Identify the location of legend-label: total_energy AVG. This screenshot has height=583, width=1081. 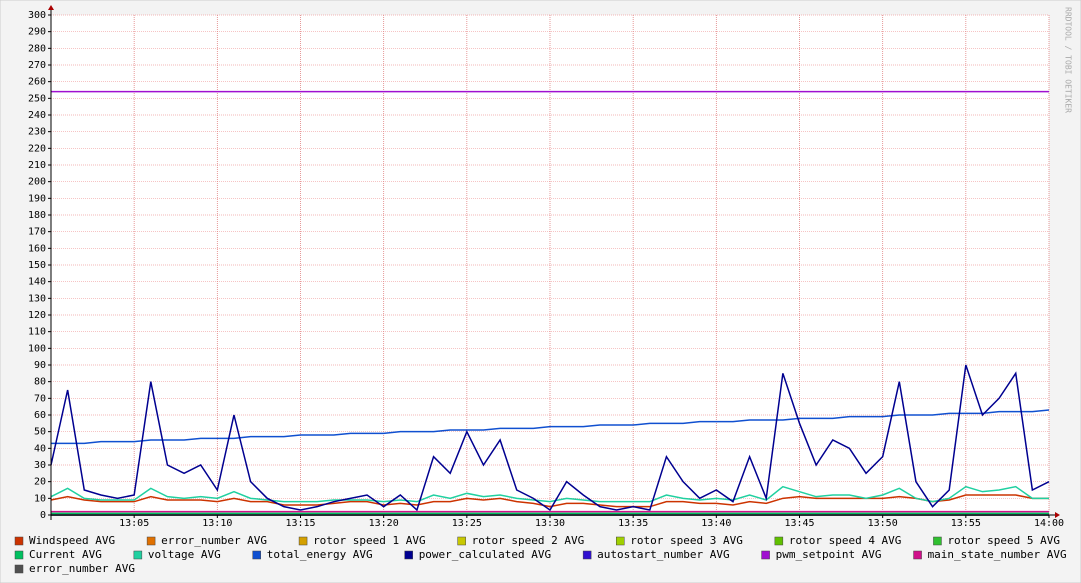
(320, 554).